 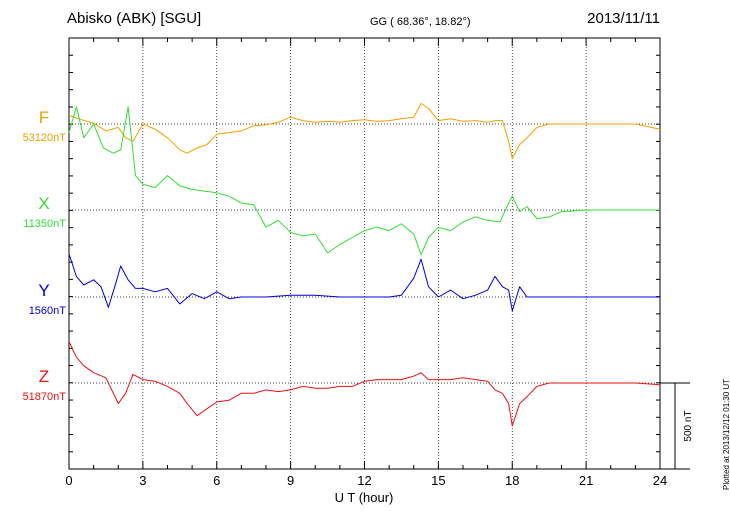 What do you see at coordinates (45, 397) in the screenshot?
I see `baseline-value-z: 51870nT` at bounding box center [45, 397].